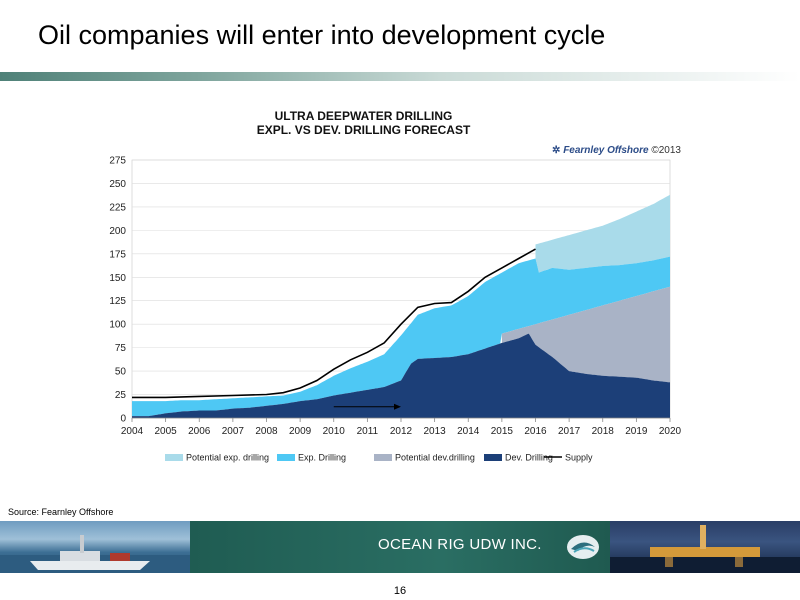  Describe the element at coordinates (363, 130) in the screenshot. I see `chart-title-line-2: EXPL. VS DEV. DRILLING FORECAST` at that location.